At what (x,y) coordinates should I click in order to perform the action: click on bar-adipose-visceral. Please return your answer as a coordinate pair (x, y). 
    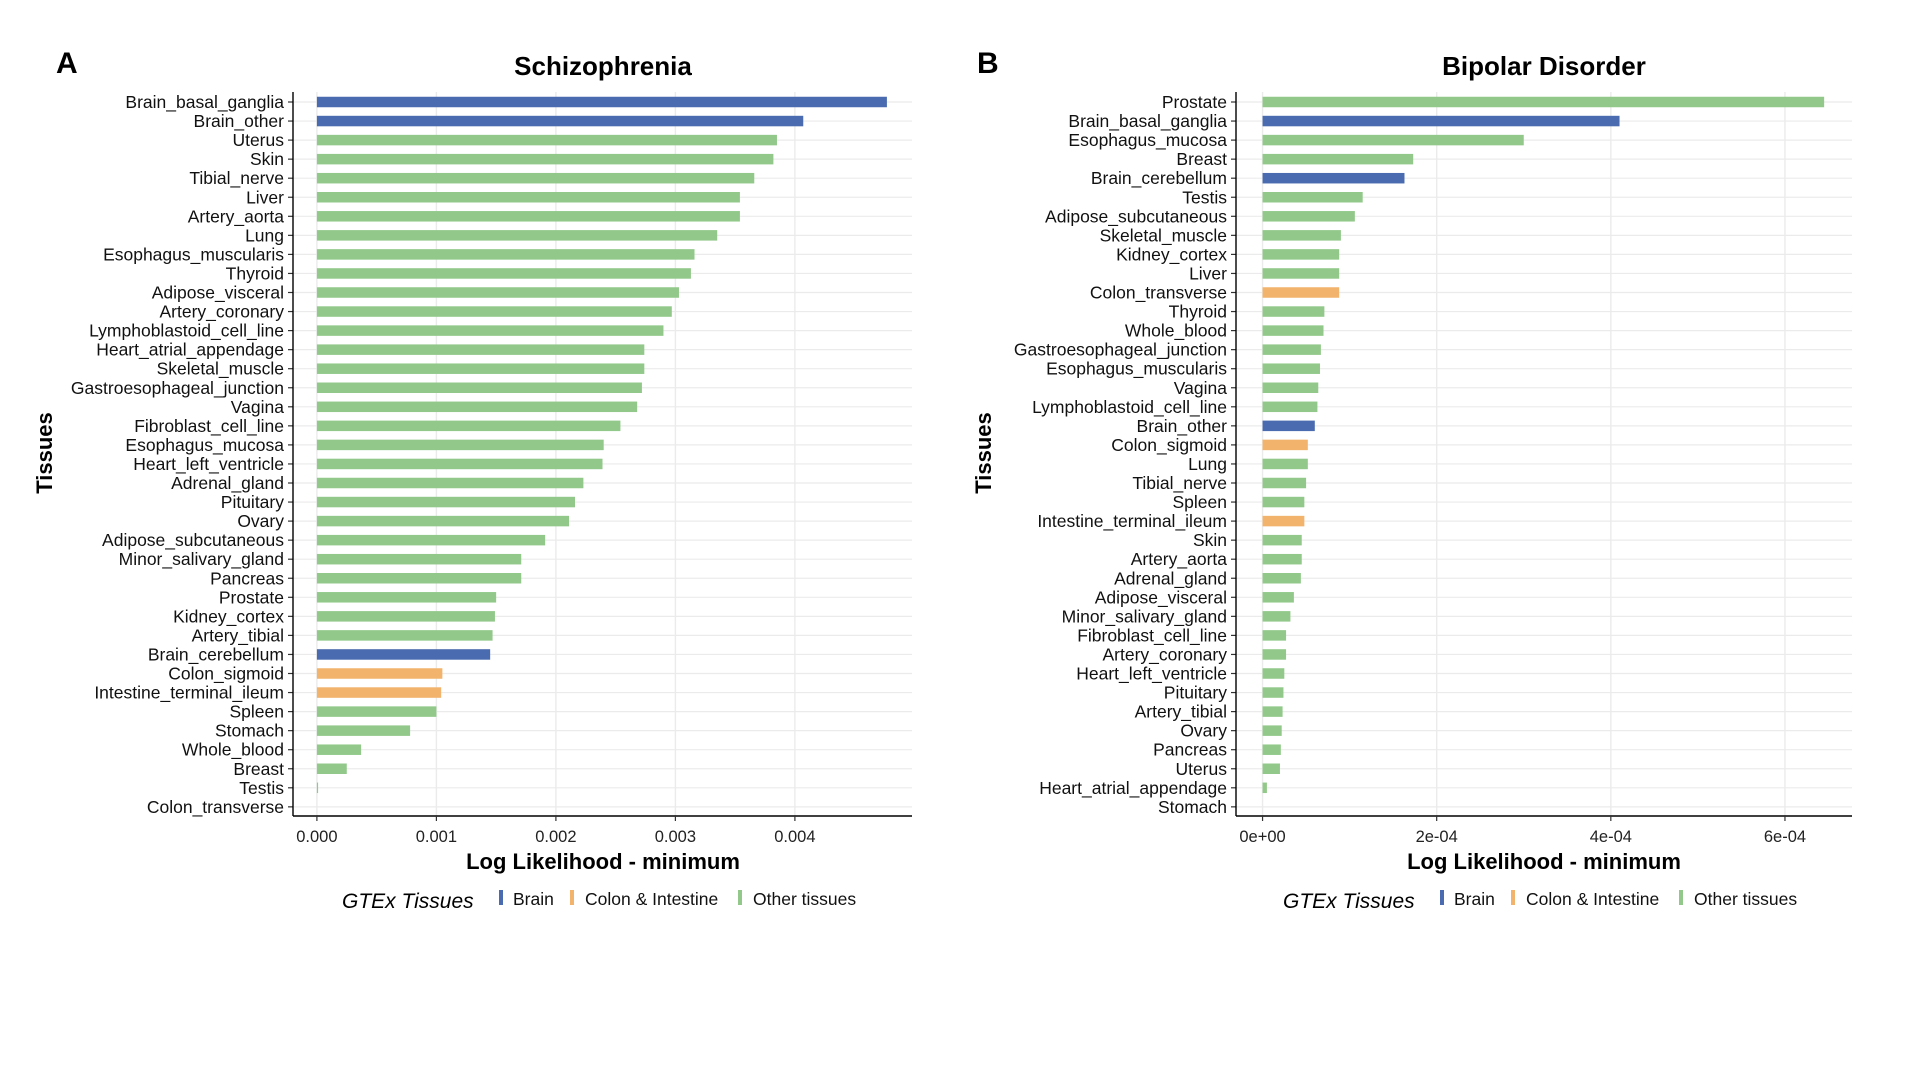
    Looking at the image, I should click on (497, 292).